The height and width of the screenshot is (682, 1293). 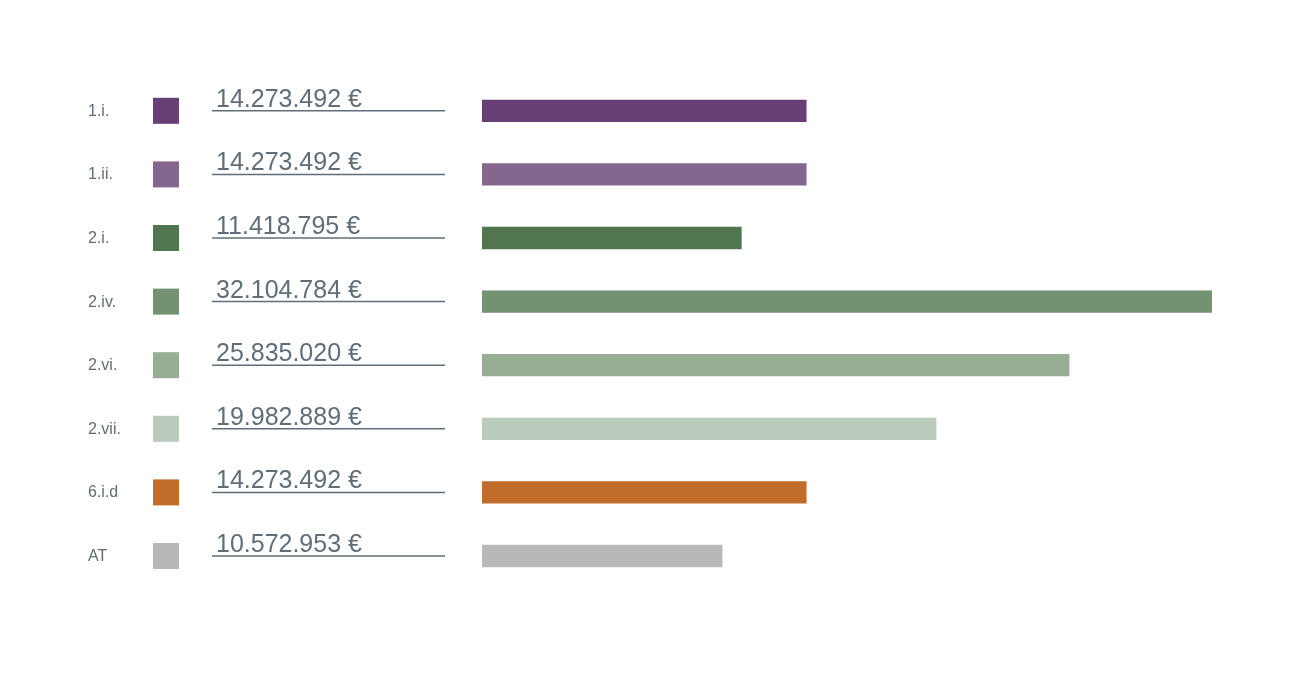 What do you see at coordinates (99, 110) in the screenshot?
I see `y-tick-label: 1.i.` at bounding box center [99, 110].